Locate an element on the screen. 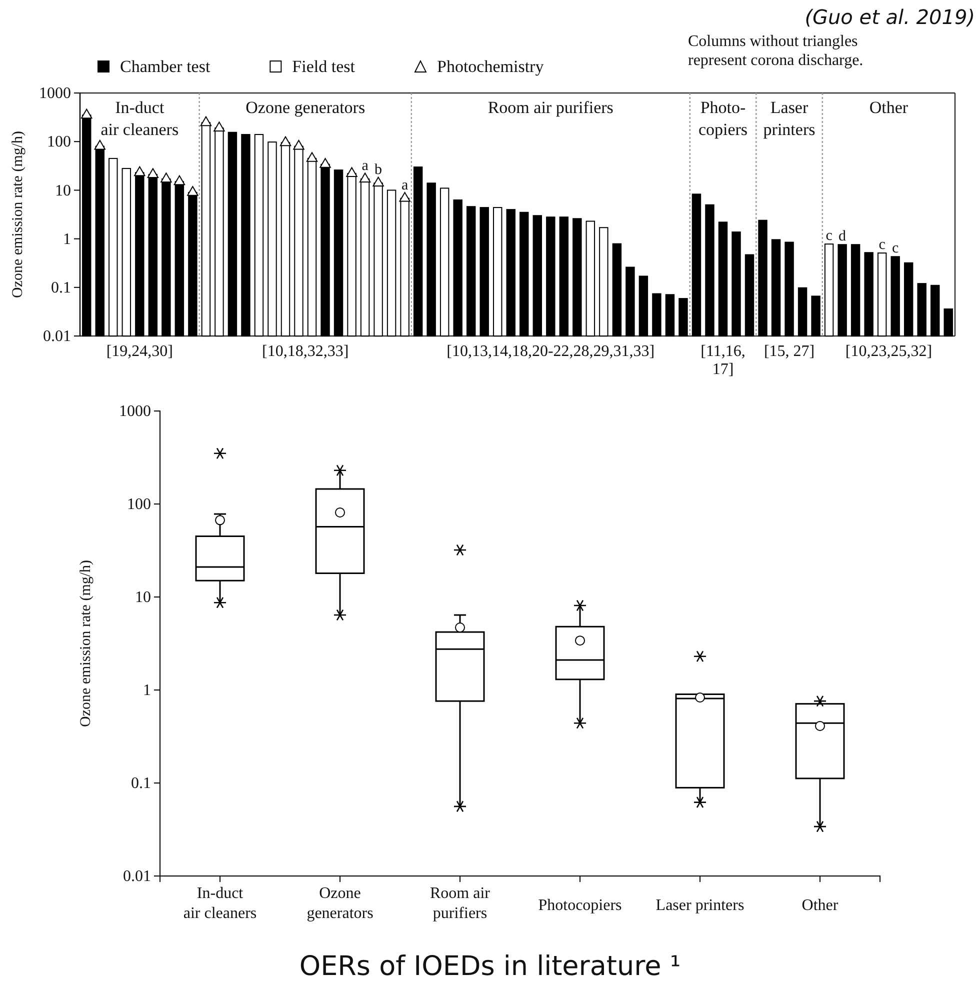 The image size is (980, 996). x-tick-label: Ozone generators is located at coordinates (340, 903).